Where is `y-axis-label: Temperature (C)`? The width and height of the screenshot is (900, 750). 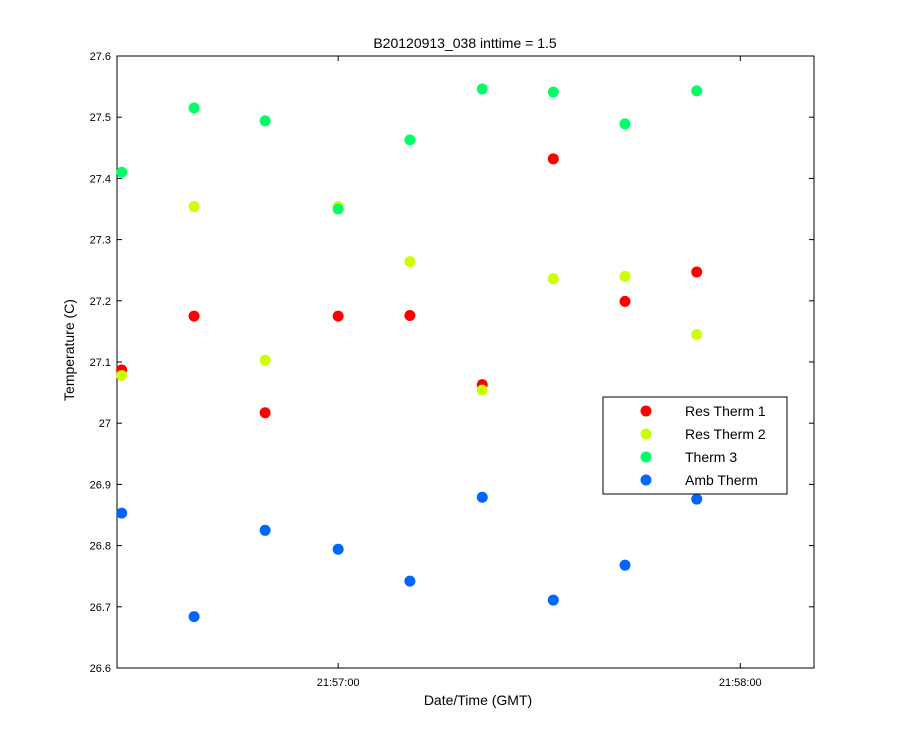
y-axis-label: Temperature (C) is located at coordinates (69, 350).